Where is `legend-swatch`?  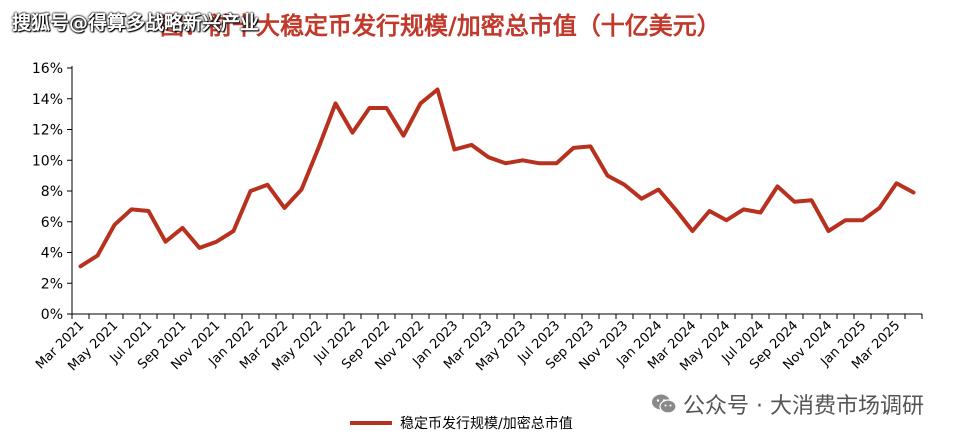 legend-swatch is located at coordinates (371, 423).